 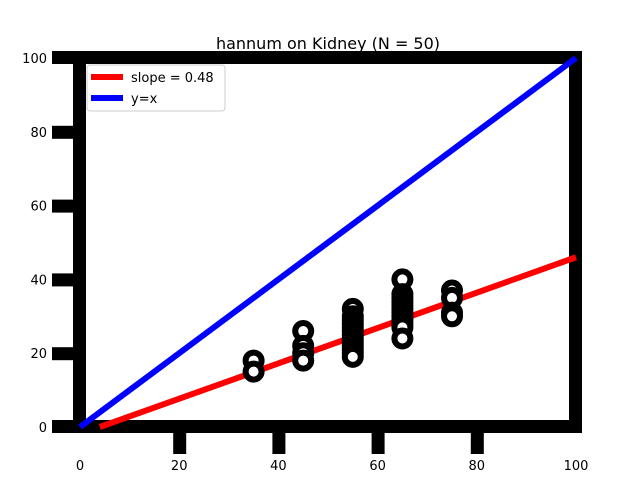 I want to click on data-points, so click(x=352, y=325).